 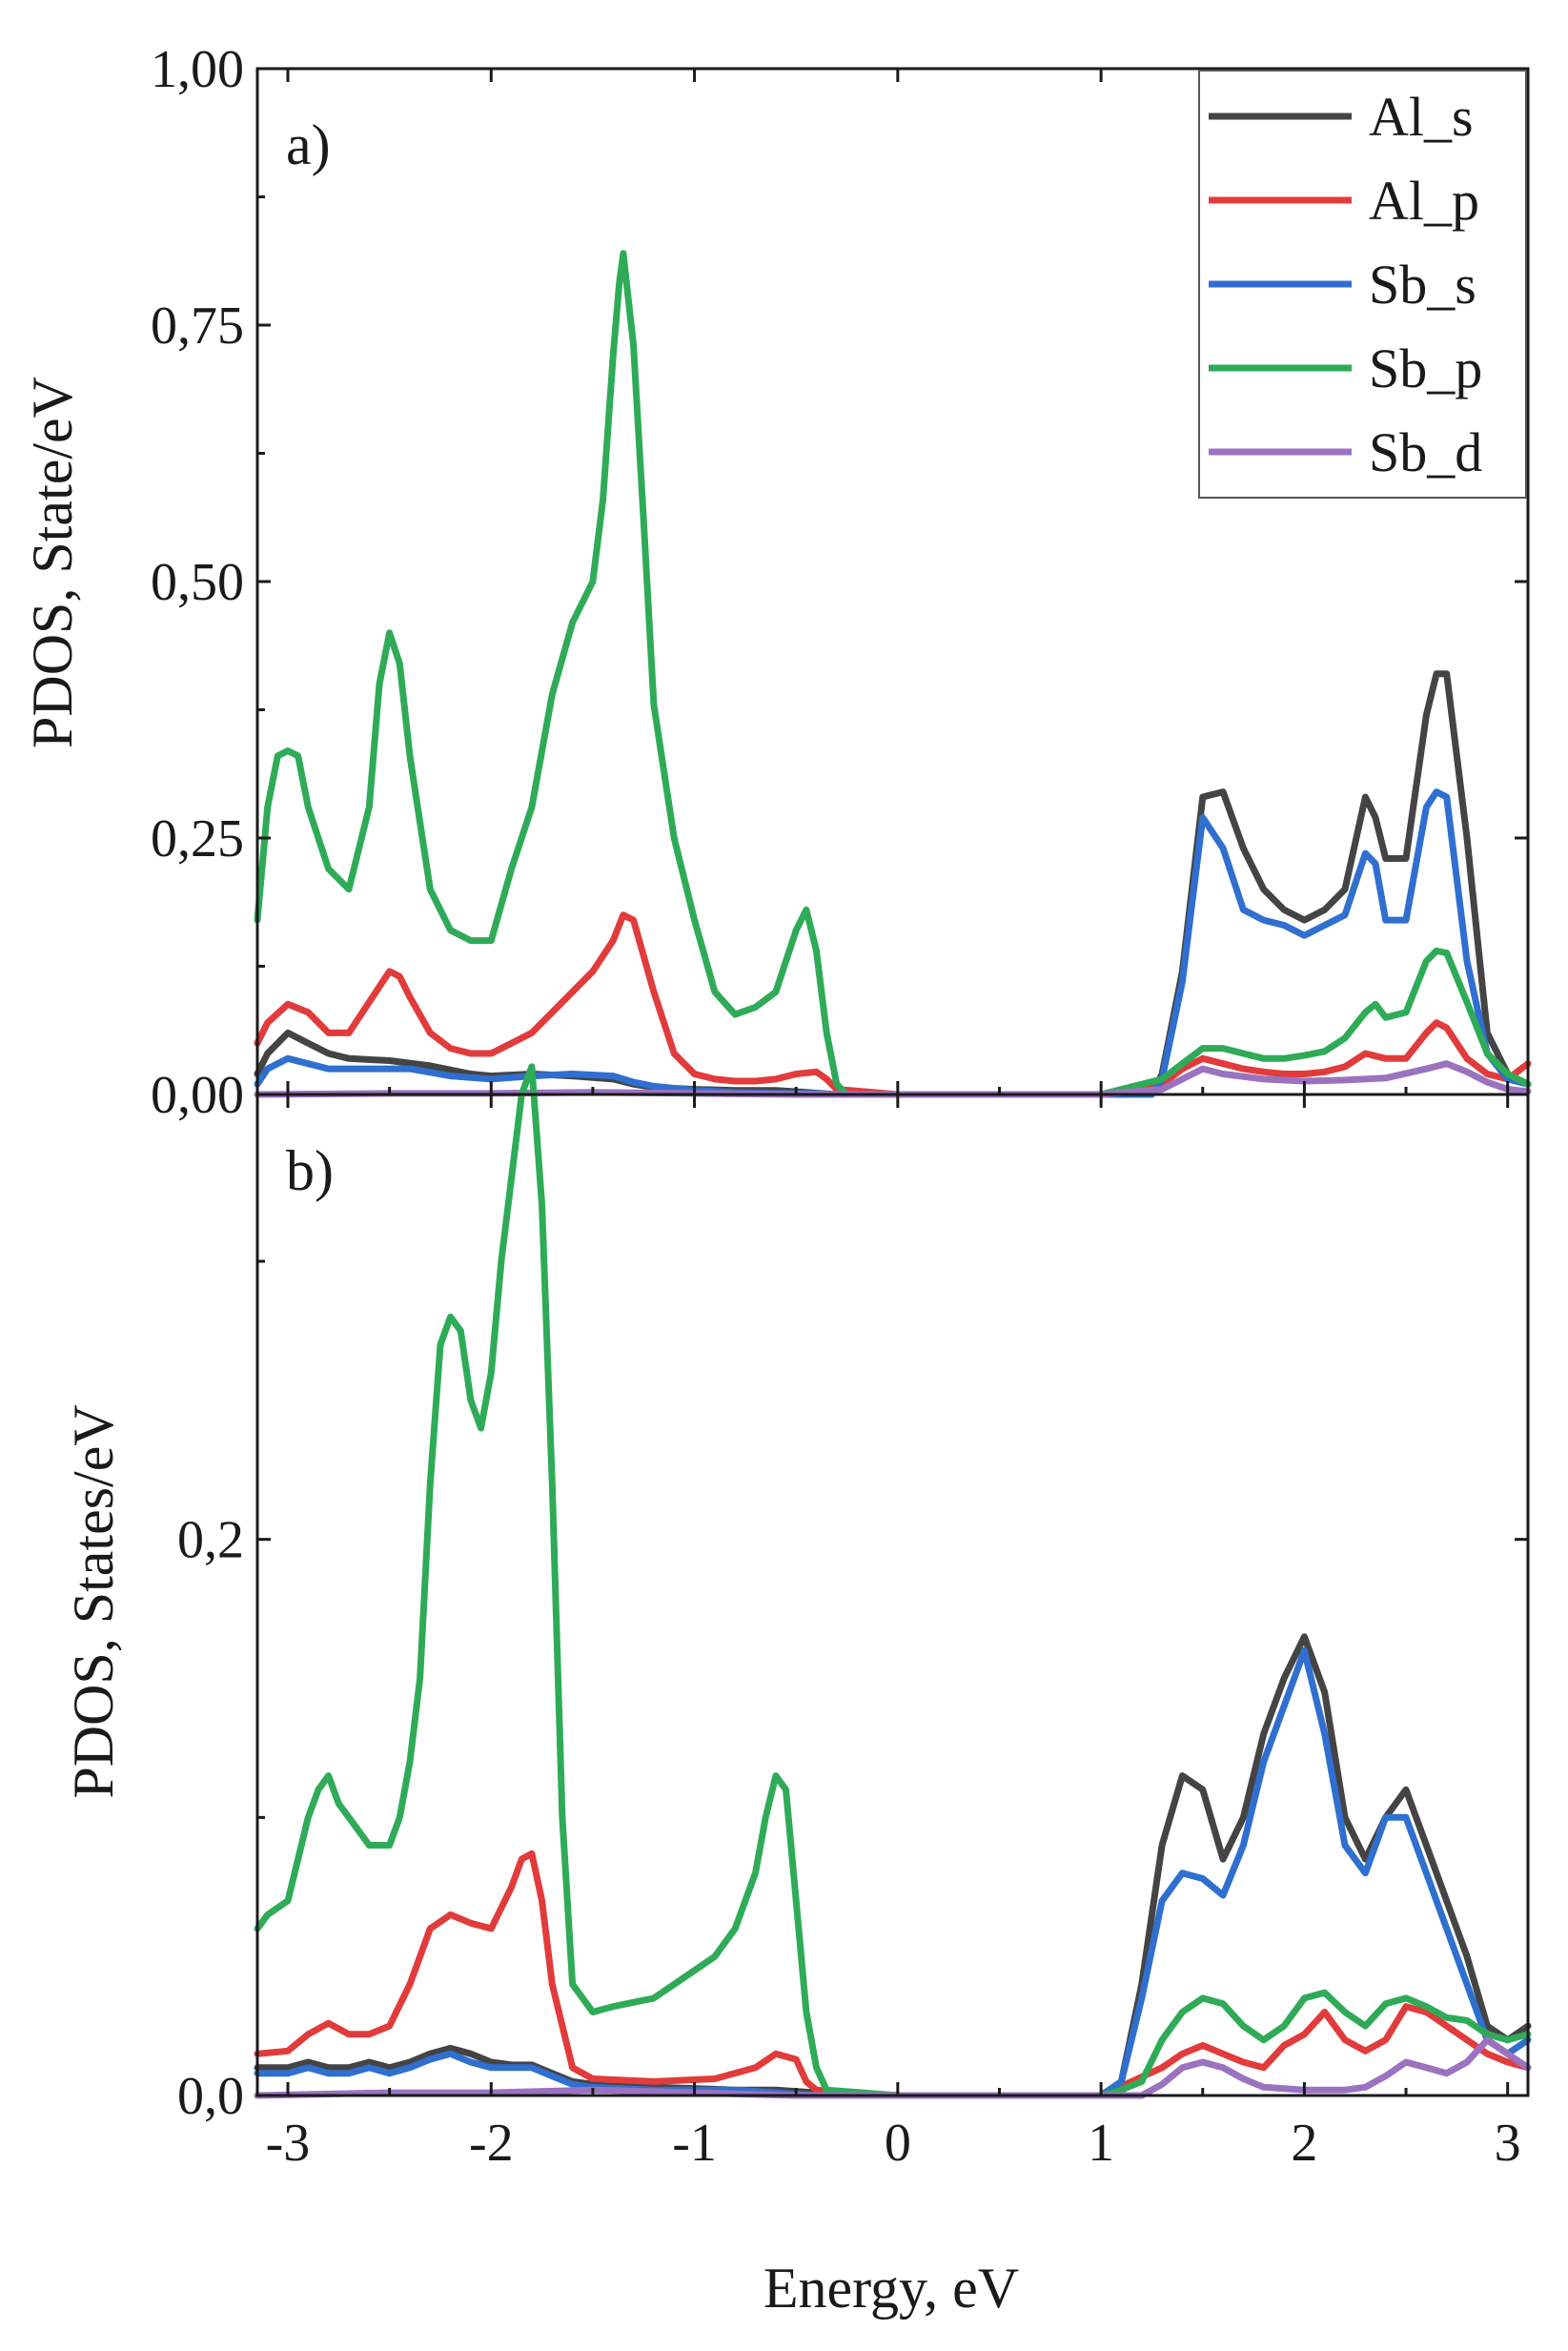 What do you see at coordinates (197, 1096) in the screenshot?
I see `y-tick-label: 0,00` at bounding box center [197, 1096].